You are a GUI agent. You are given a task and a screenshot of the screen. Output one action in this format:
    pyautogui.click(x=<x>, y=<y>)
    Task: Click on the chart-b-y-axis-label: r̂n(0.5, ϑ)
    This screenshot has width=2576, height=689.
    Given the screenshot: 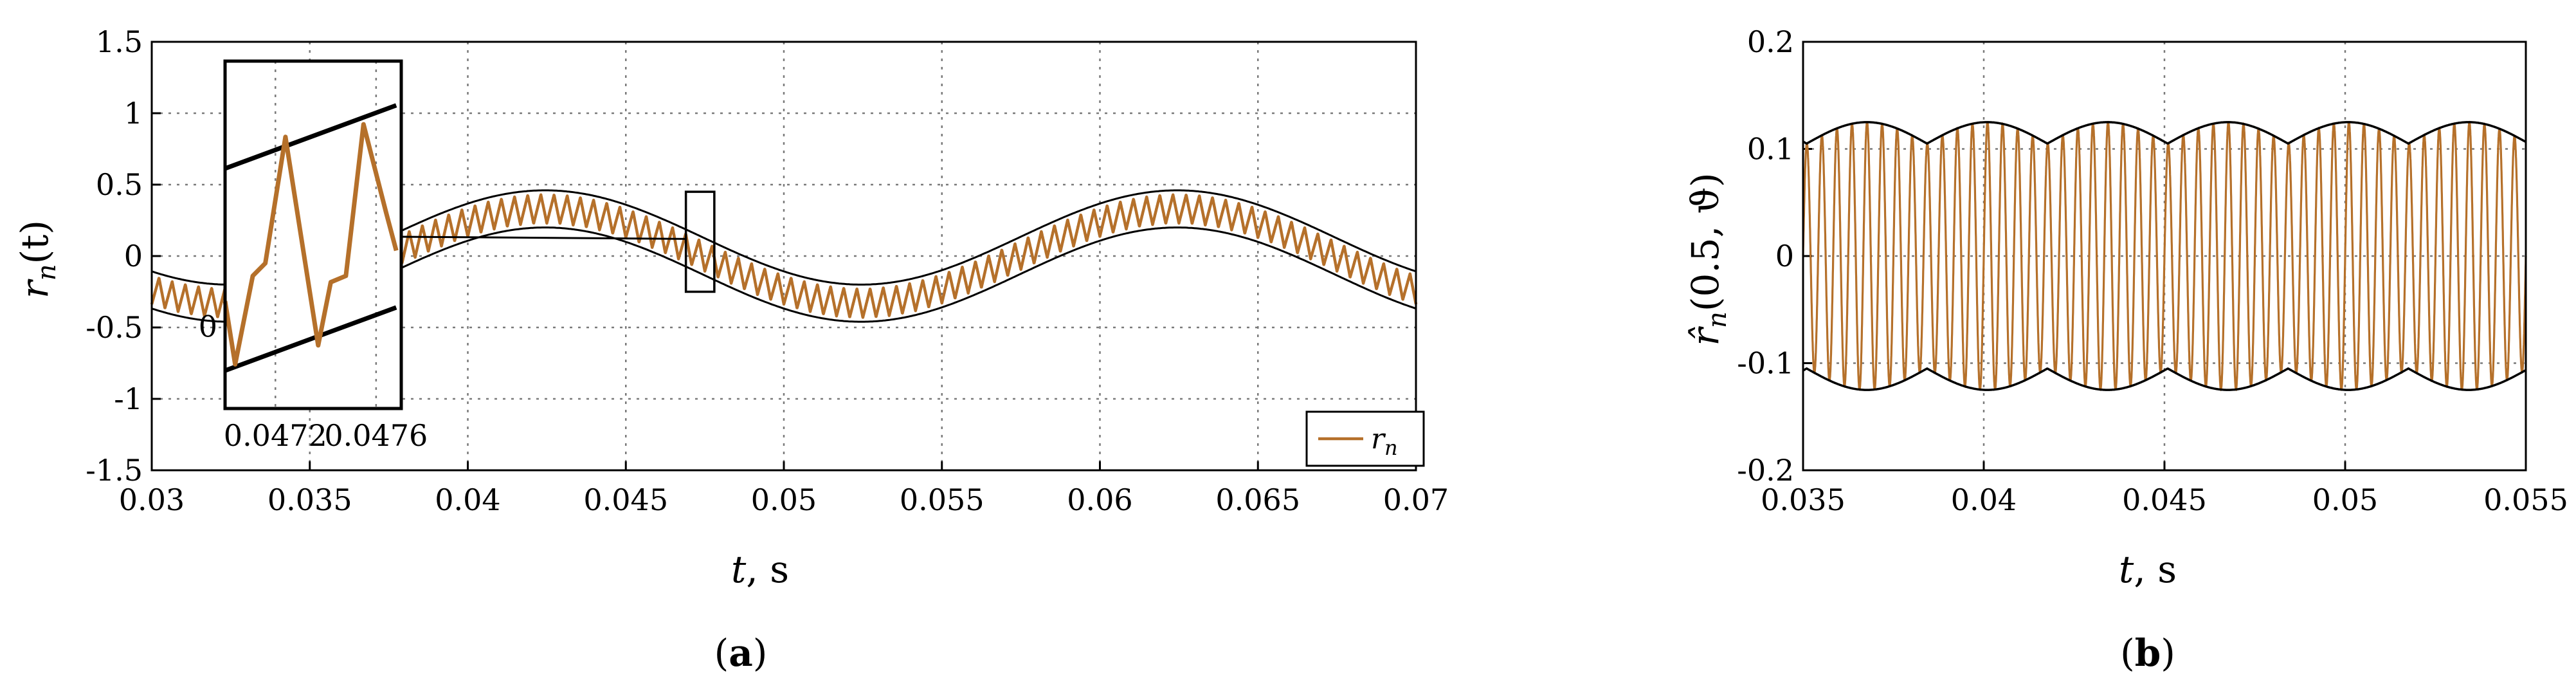 What is the action you would take?
    pyautogui.click(x=1707, y=258)
    